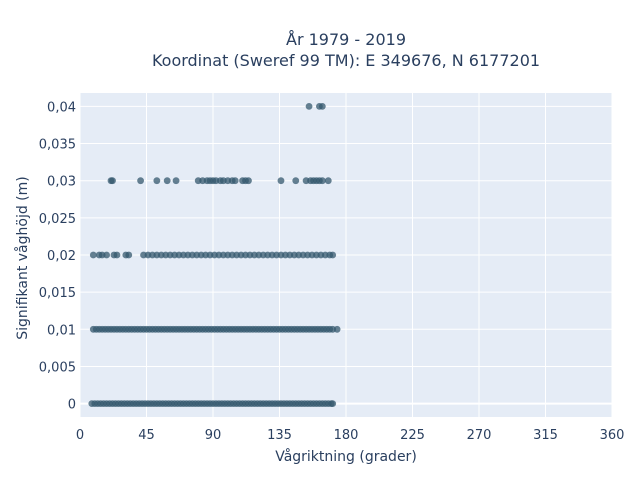 The height and width of the screenshot is (480, 640). Describe the element at coordinates (57, 367) in the screenshot. I see `y-tick-label: 0,005` at that location.